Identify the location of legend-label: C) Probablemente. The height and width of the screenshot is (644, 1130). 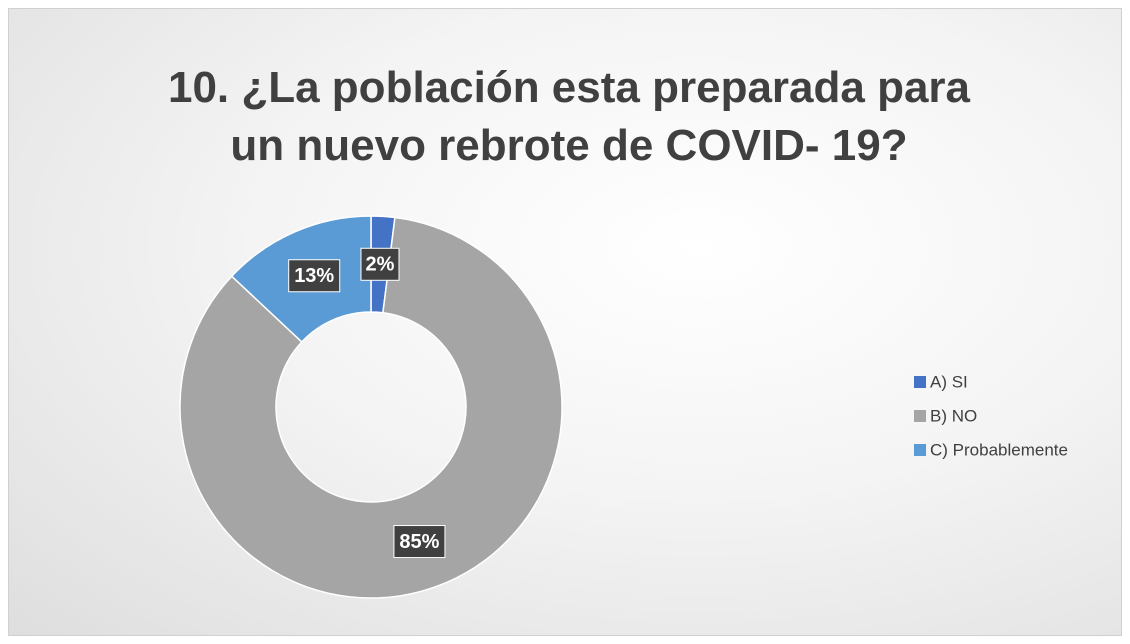
(999, 449).